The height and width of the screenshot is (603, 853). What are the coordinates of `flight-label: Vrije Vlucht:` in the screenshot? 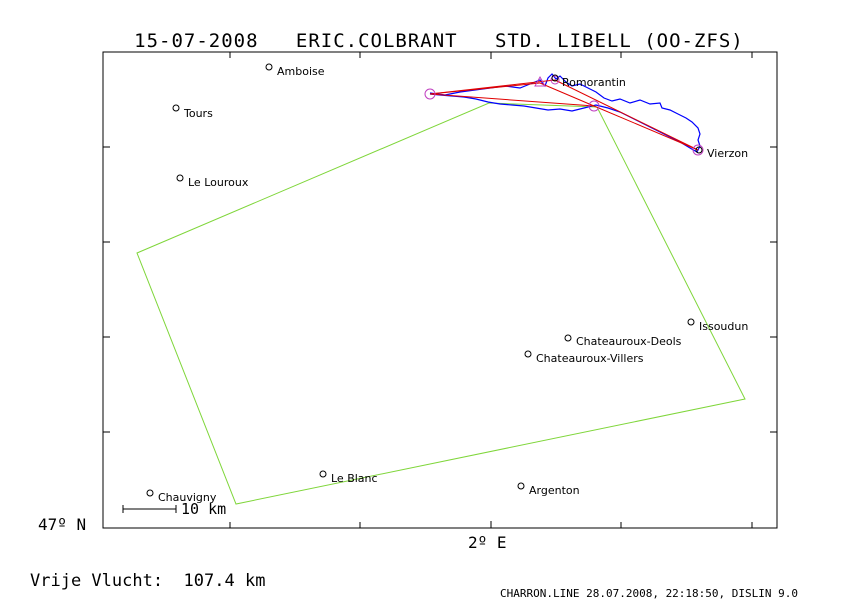 It's located at (97, 581).